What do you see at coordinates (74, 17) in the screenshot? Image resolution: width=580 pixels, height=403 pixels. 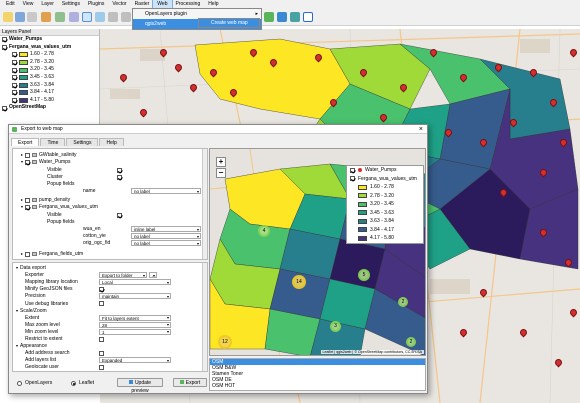 I see `plugin-icon` at bounding box center [74, 17].